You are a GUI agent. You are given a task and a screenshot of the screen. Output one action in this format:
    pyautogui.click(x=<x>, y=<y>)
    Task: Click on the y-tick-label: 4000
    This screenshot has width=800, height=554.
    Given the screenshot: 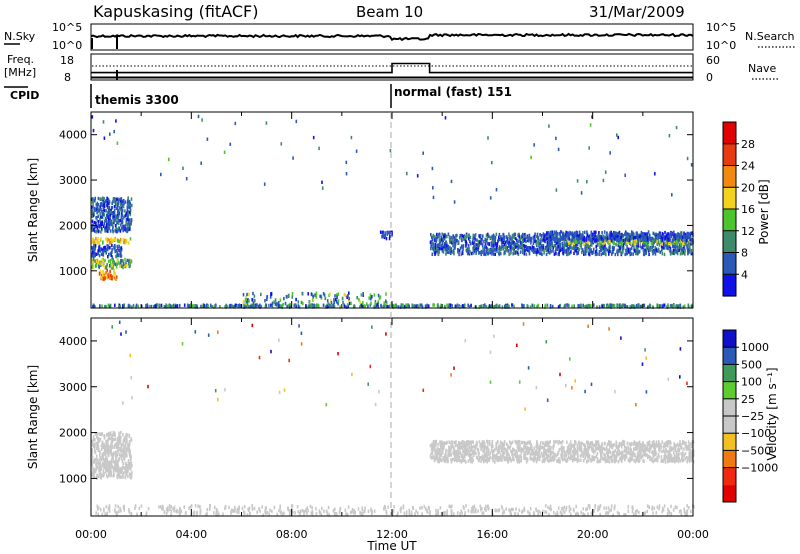 What is the action you would take?
    pyautogui.click(x=73, y=135)
    